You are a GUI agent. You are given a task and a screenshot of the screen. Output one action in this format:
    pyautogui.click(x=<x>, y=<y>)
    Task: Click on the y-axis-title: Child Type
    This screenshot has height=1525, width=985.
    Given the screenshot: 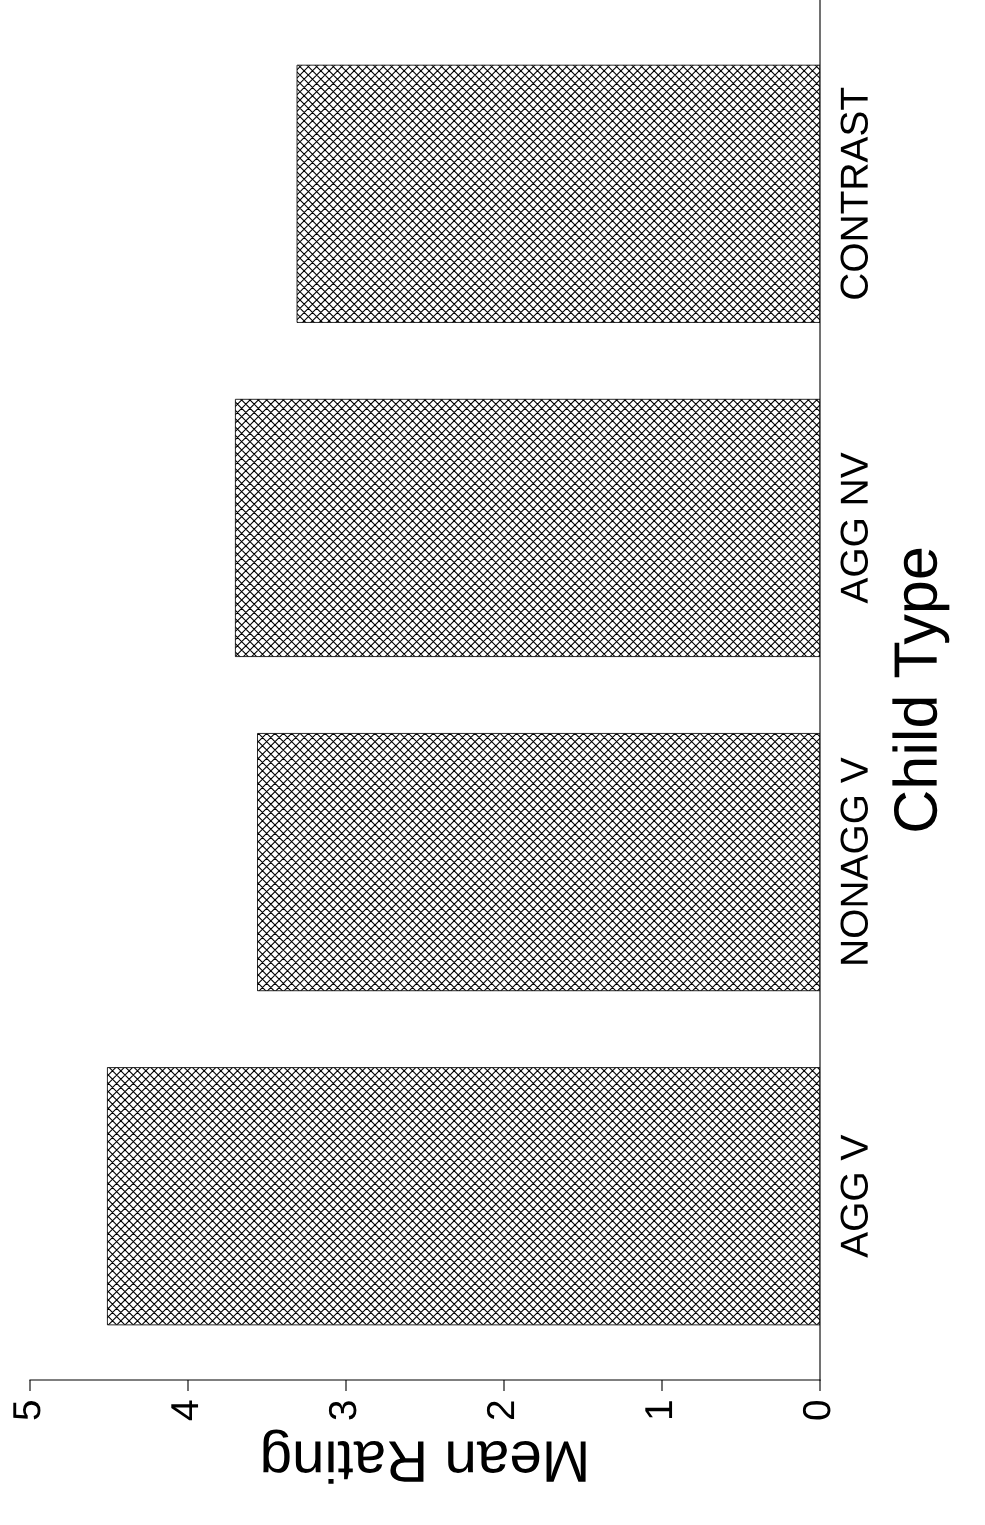 What is the action you would take?
    pyautogui.click(x=921, y=689)
    